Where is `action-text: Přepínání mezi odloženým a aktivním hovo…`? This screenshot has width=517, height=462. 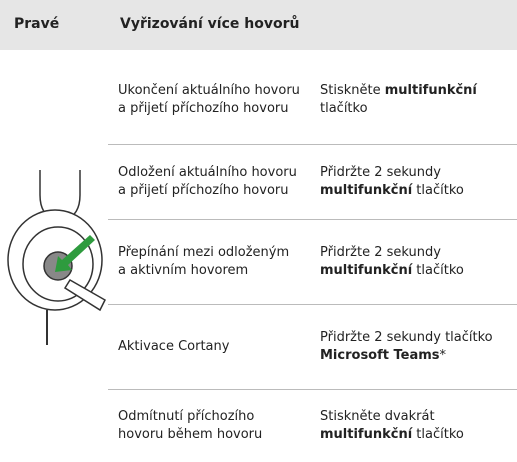
action-text: Přepínání mezi odloženým a aktivním hovo… is located at coordinates (204, 261).